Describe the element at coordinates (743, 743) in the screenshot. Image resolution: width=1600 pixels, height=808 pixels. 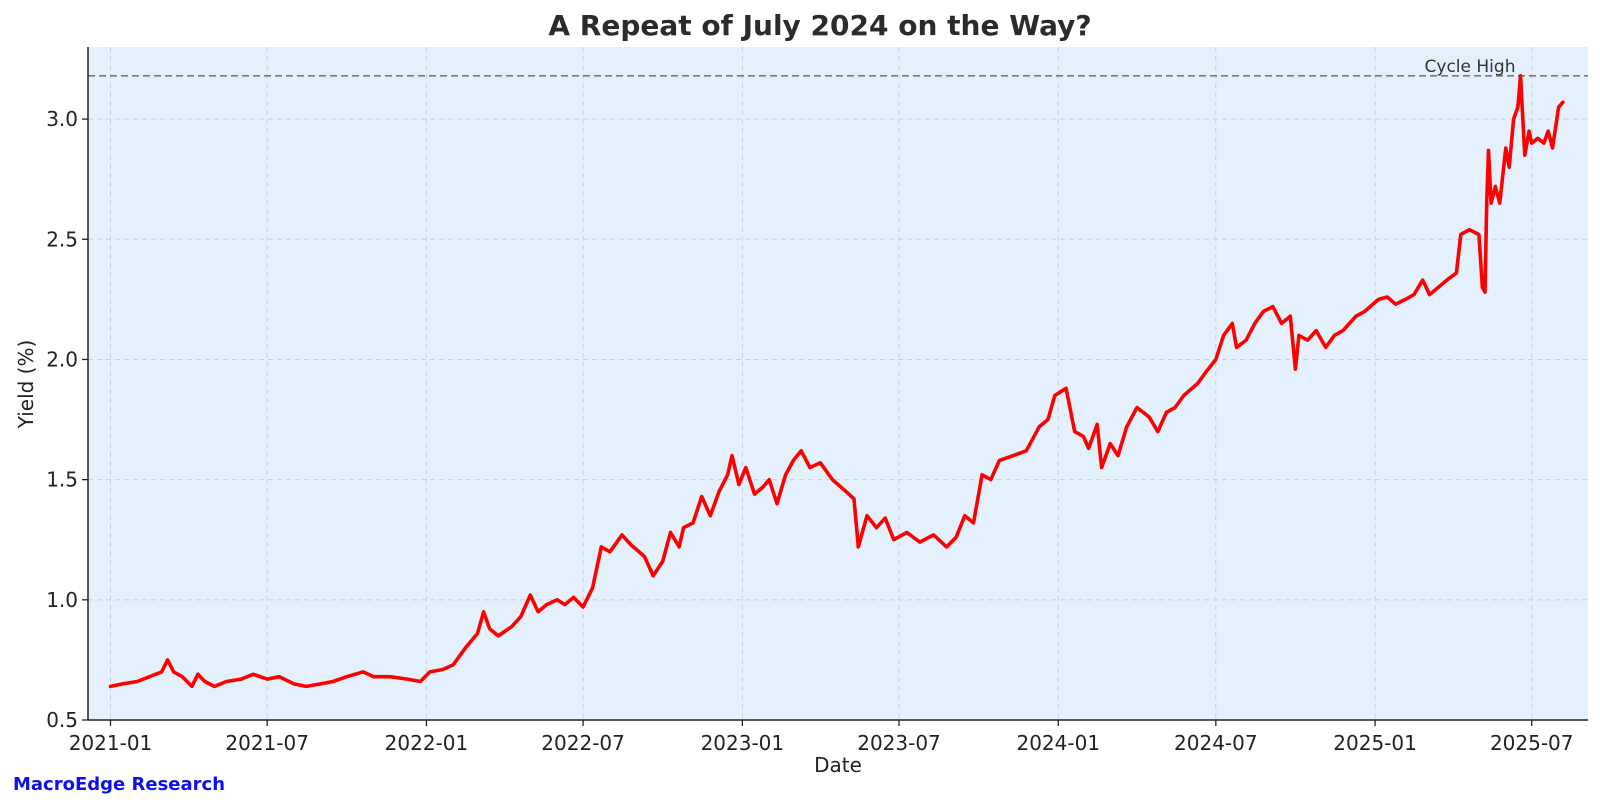
I see `x-tick-label: 2023-01` at that location.